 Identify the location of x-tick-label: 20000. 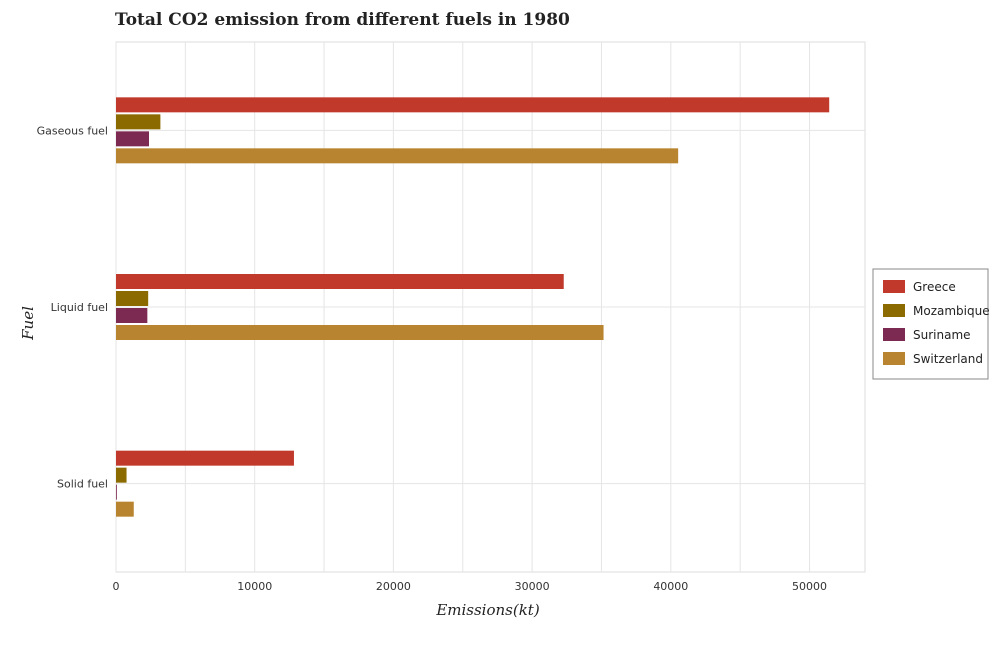
(393, 586).